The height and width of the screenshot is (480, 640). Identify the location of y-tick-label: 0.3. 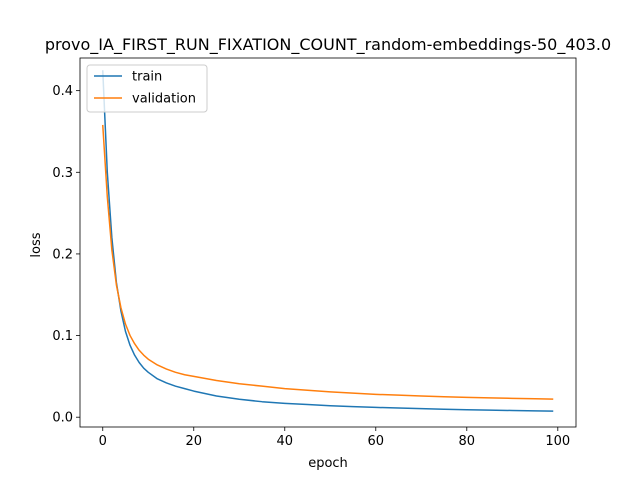
(62, 173).